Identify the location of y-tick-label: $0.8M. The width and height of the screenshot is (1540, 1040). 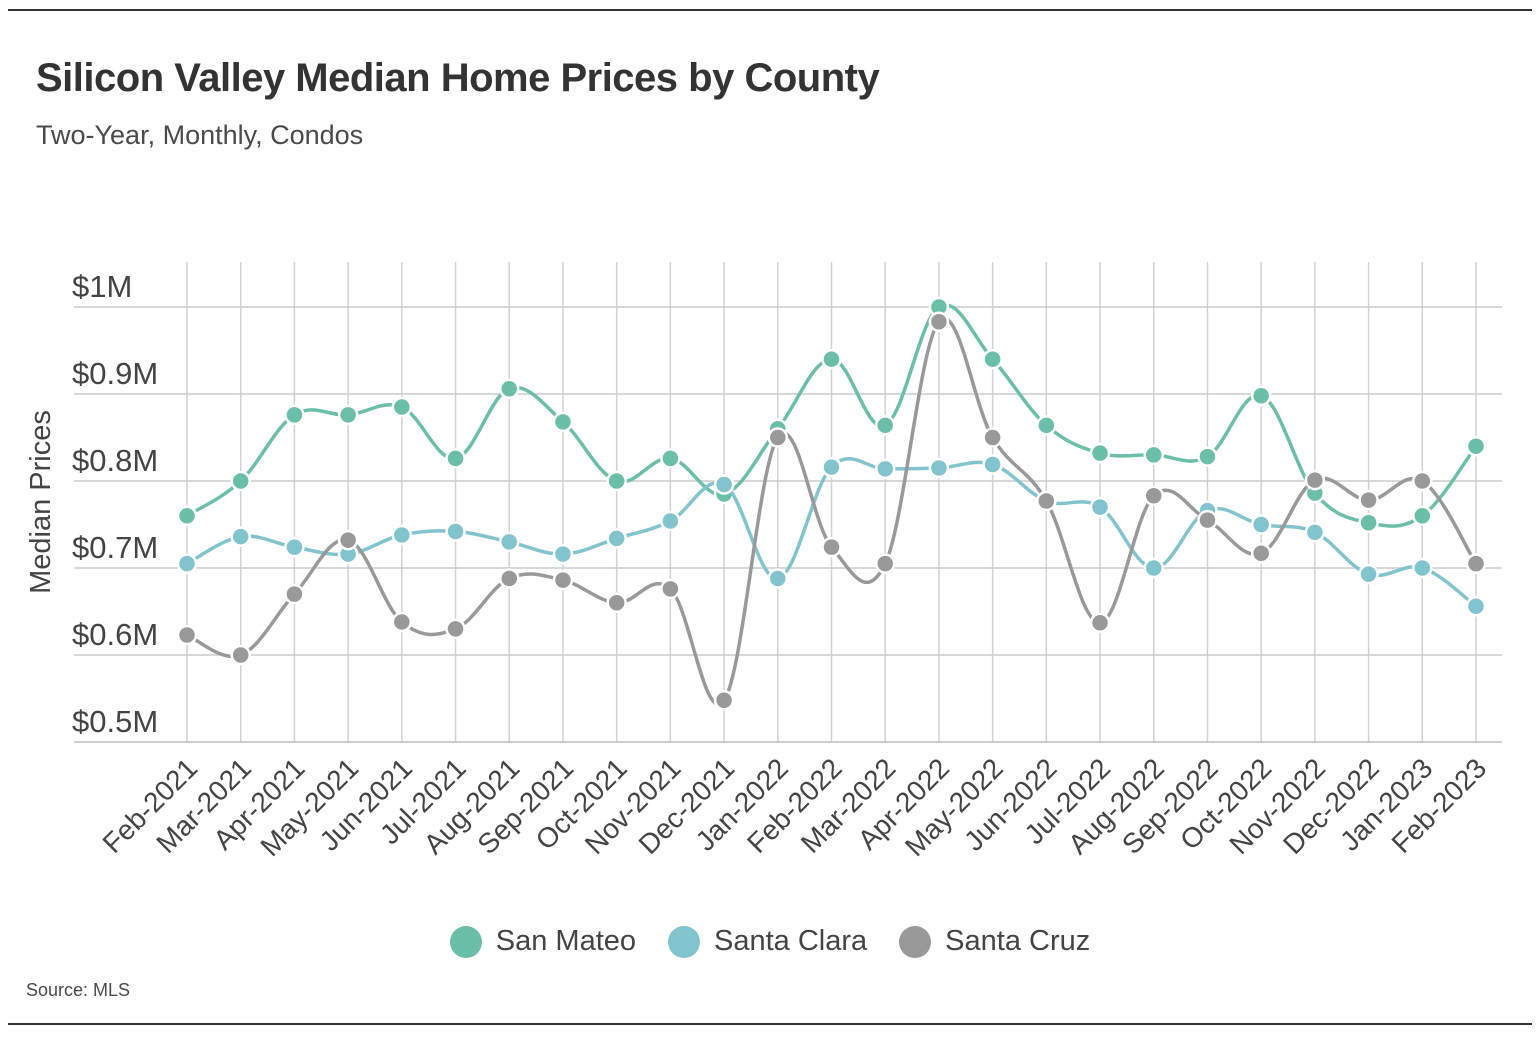
(115, 460).